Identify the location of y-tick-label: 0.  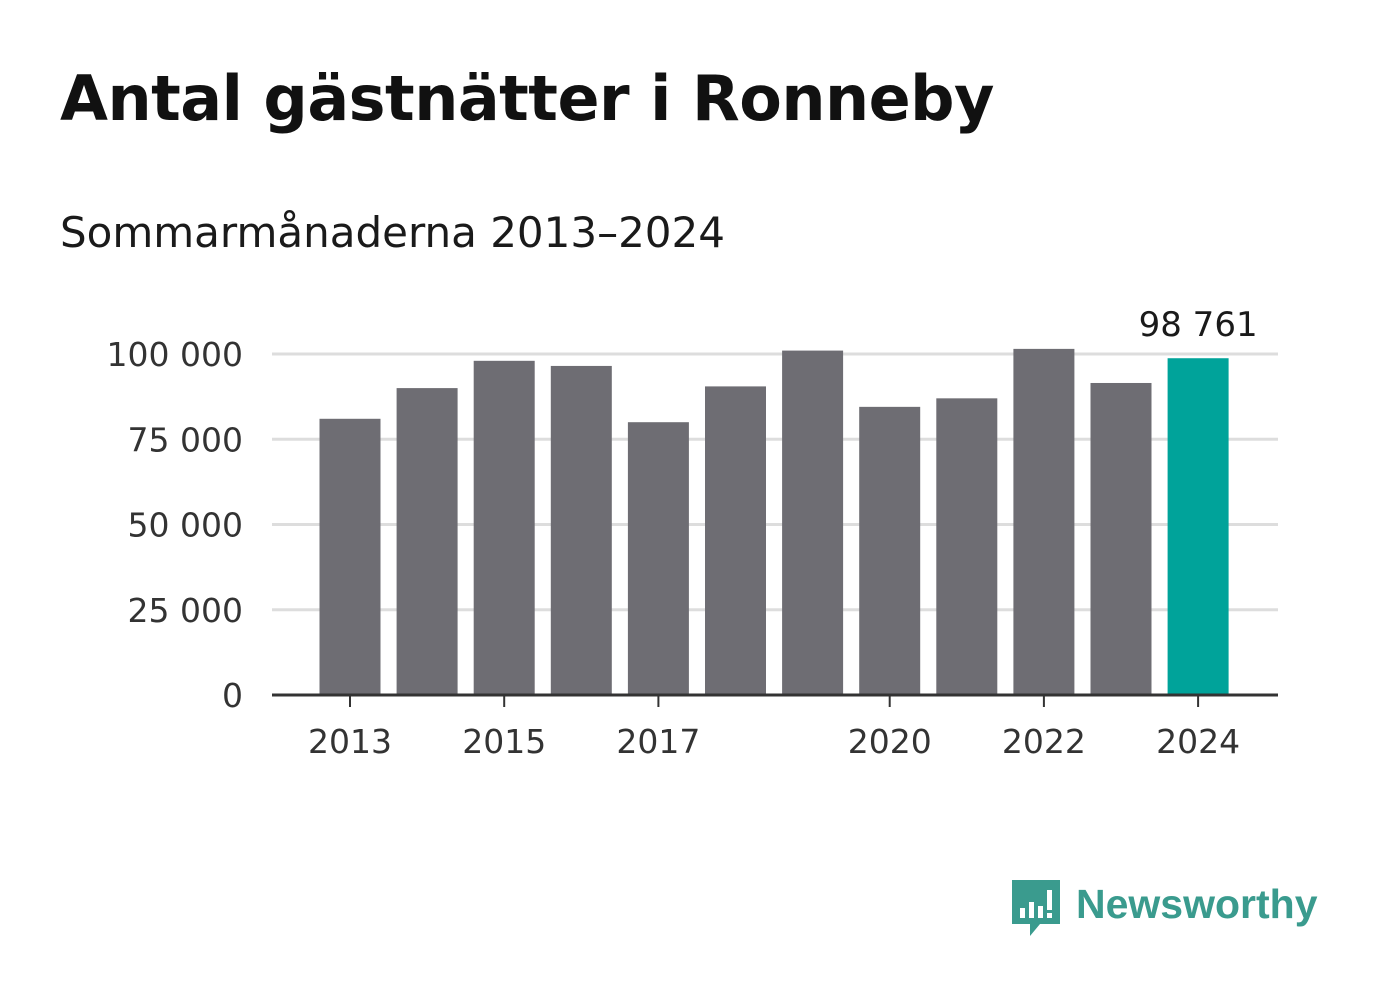
(232, 695).